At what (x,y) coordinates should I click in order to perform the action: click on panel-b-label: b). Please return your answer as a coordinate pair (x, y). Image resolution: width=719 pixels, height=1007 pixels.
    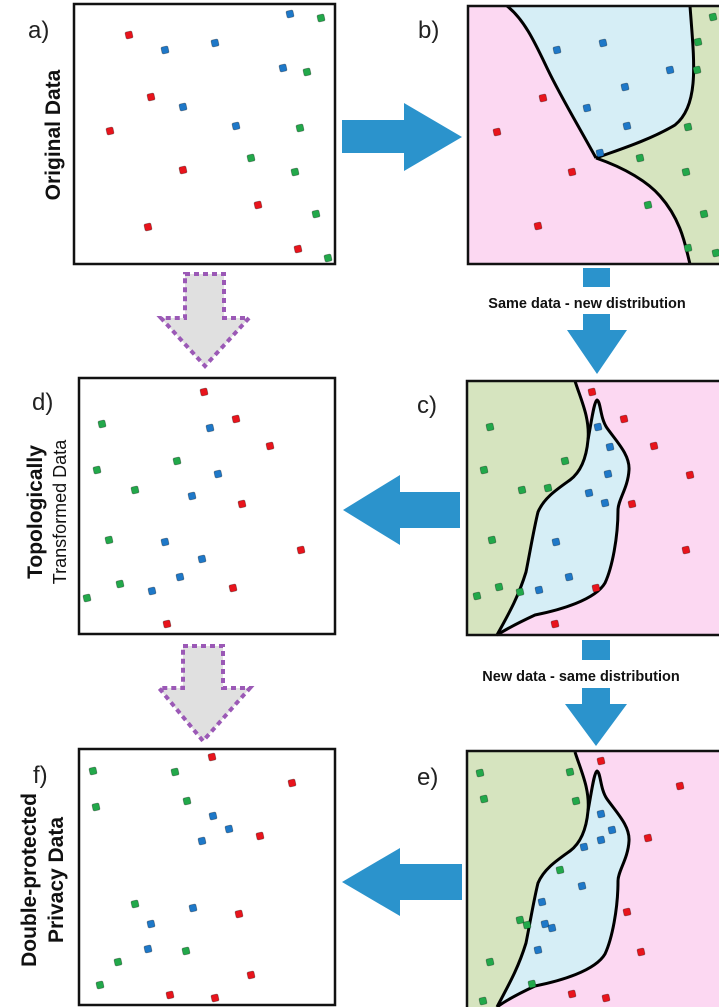
    Looking at the image, I should click on (428, 30).